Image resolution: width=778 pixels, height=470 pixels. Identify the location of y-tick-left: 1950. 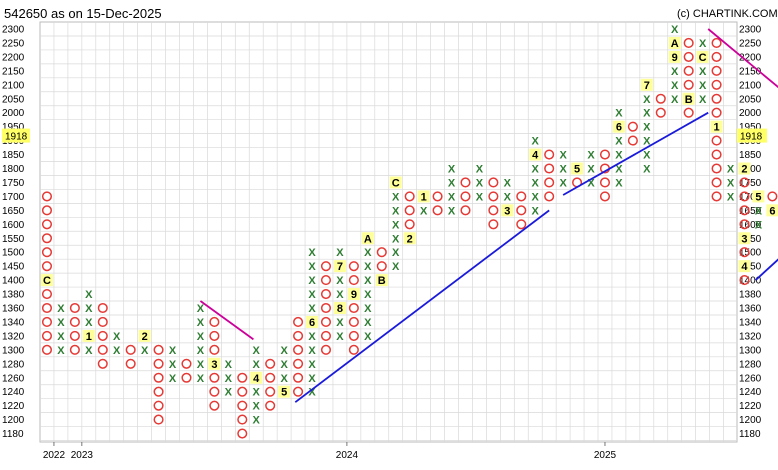
(13, 127).